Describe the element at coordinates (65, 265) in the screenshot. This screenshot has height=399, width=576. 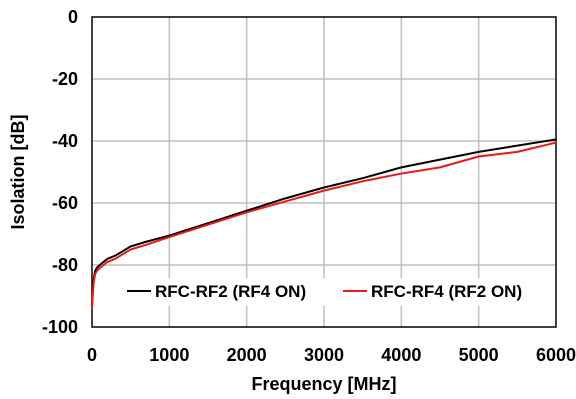
I see `y-tick-label: -80` at that location.